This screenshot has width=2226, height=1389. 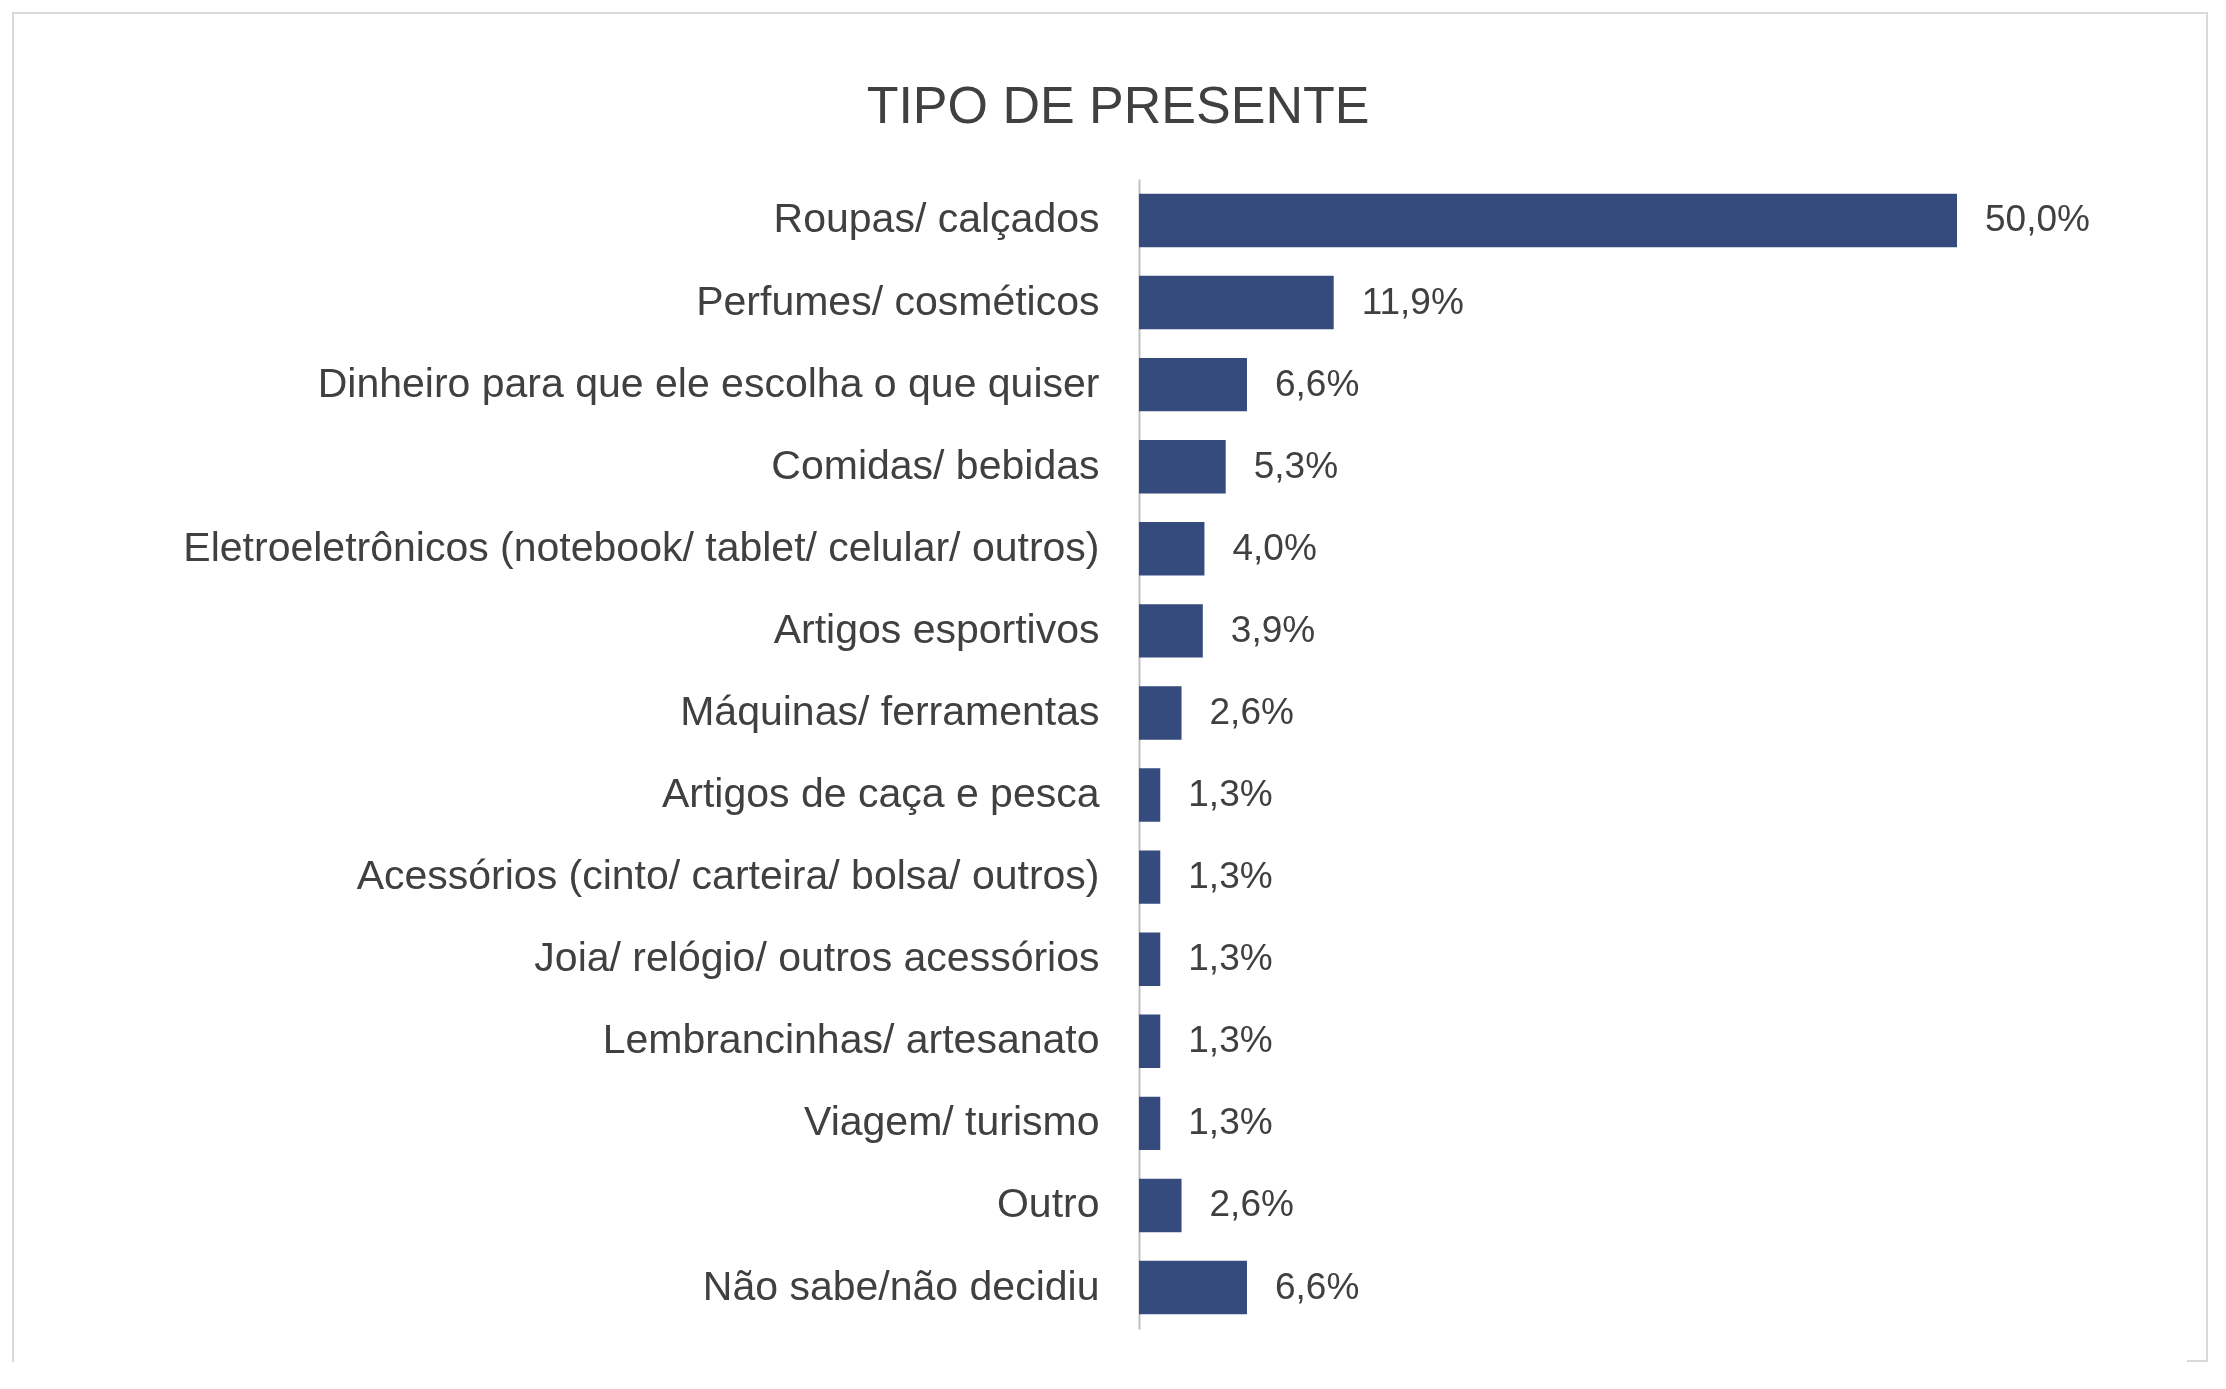 I want to click on y-tick-label: Máquinas/ ferramentas, so click(x=890, y=710).